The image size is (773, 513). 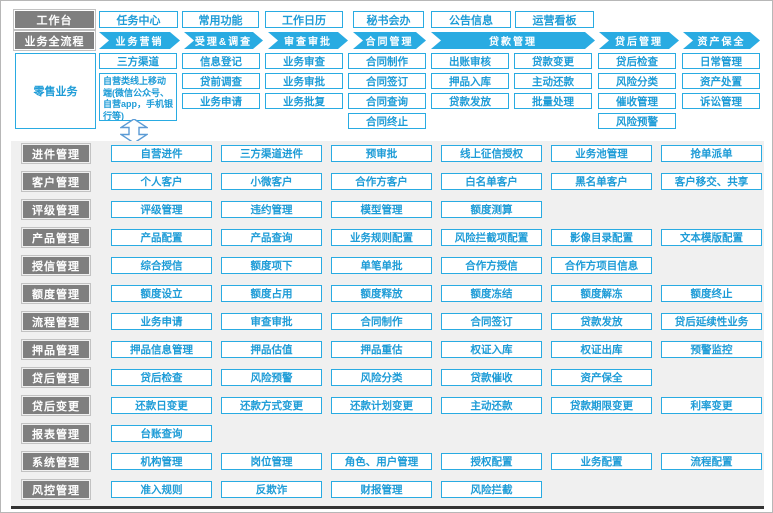 What do you see at coordinates (491, 237) in the screenshot?
I see `module-item: 风险拦截项配置` at bounding box center [491, 237].